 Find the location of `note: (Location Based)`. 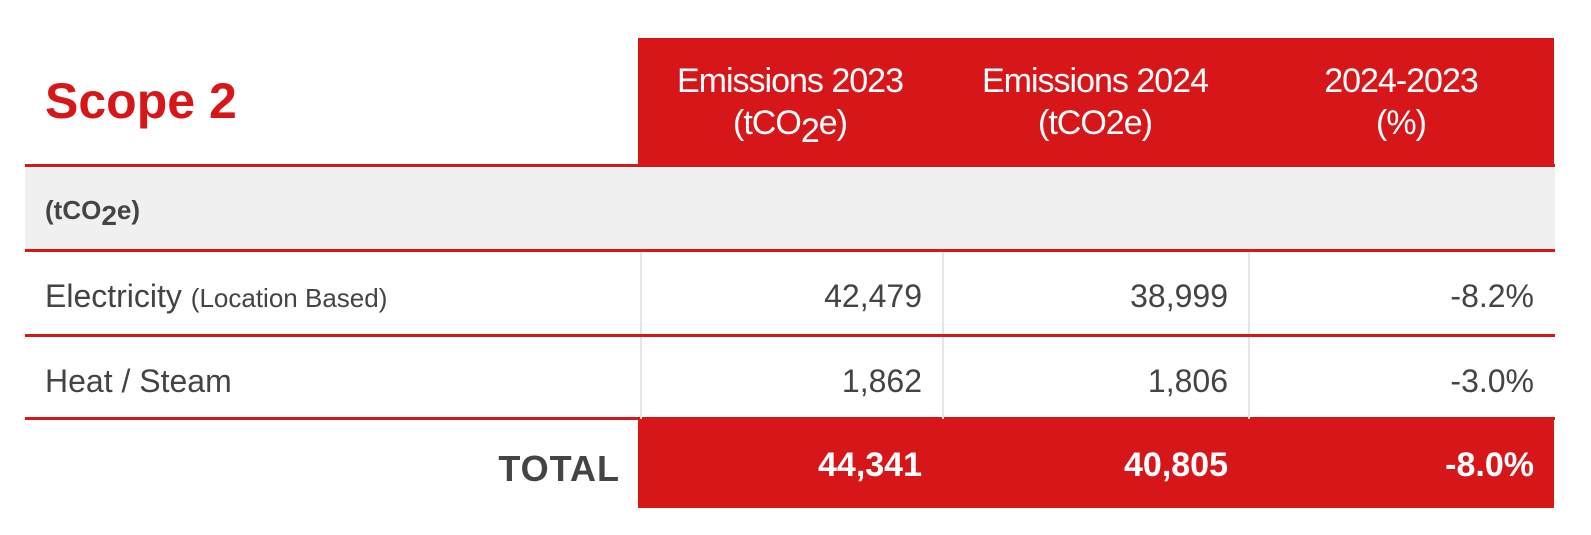

note: (Location Based) is located at coordinates (289, 298).